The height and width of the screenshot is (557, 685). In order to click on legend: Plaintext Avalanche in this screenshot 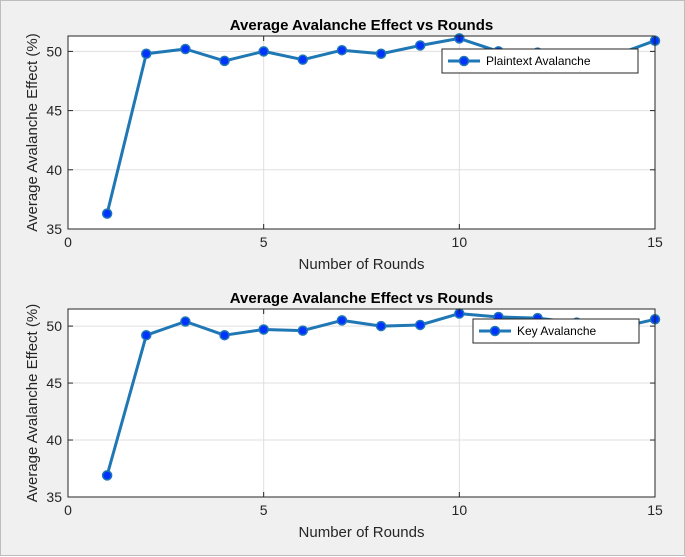, I will do `click(540, 61)`.